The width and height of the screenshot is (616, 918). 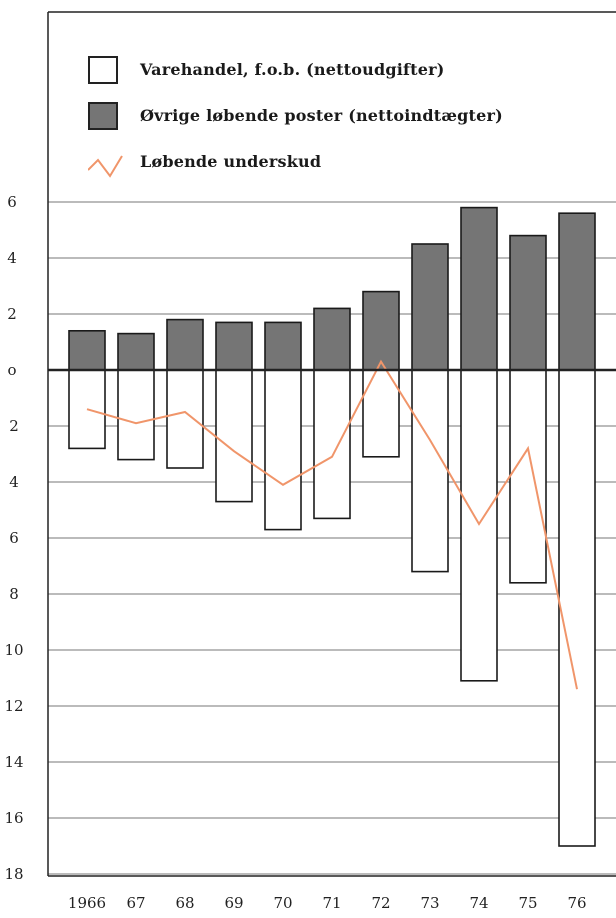 I want to click on y-tick-label: 16, so click(x=13, y=818).